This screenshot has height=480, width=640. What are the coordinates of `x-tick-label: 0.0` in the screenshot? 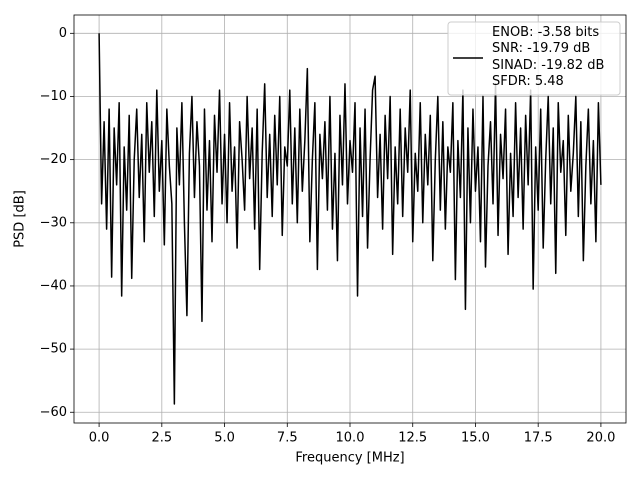 It's located at (99, 438).